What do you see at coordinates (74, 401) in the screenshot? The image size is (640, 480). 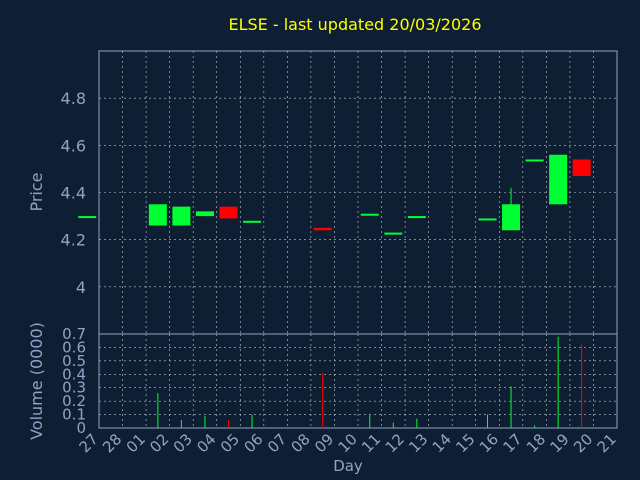 I see `volume-tick-label: 0.2` at bounding box center [74, 401].